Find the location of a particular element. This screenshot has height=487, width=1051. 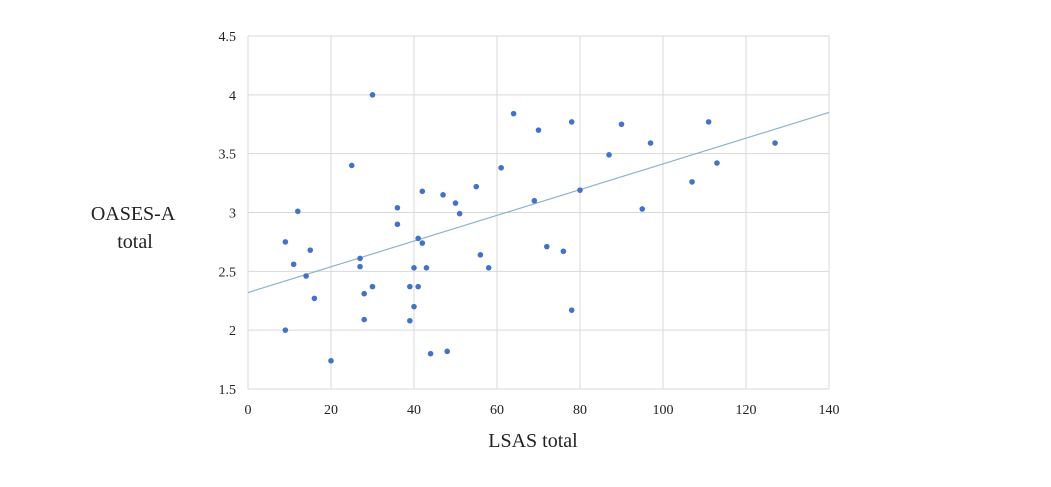

x-tick-label: 0 is located at coordinates (248, 410).